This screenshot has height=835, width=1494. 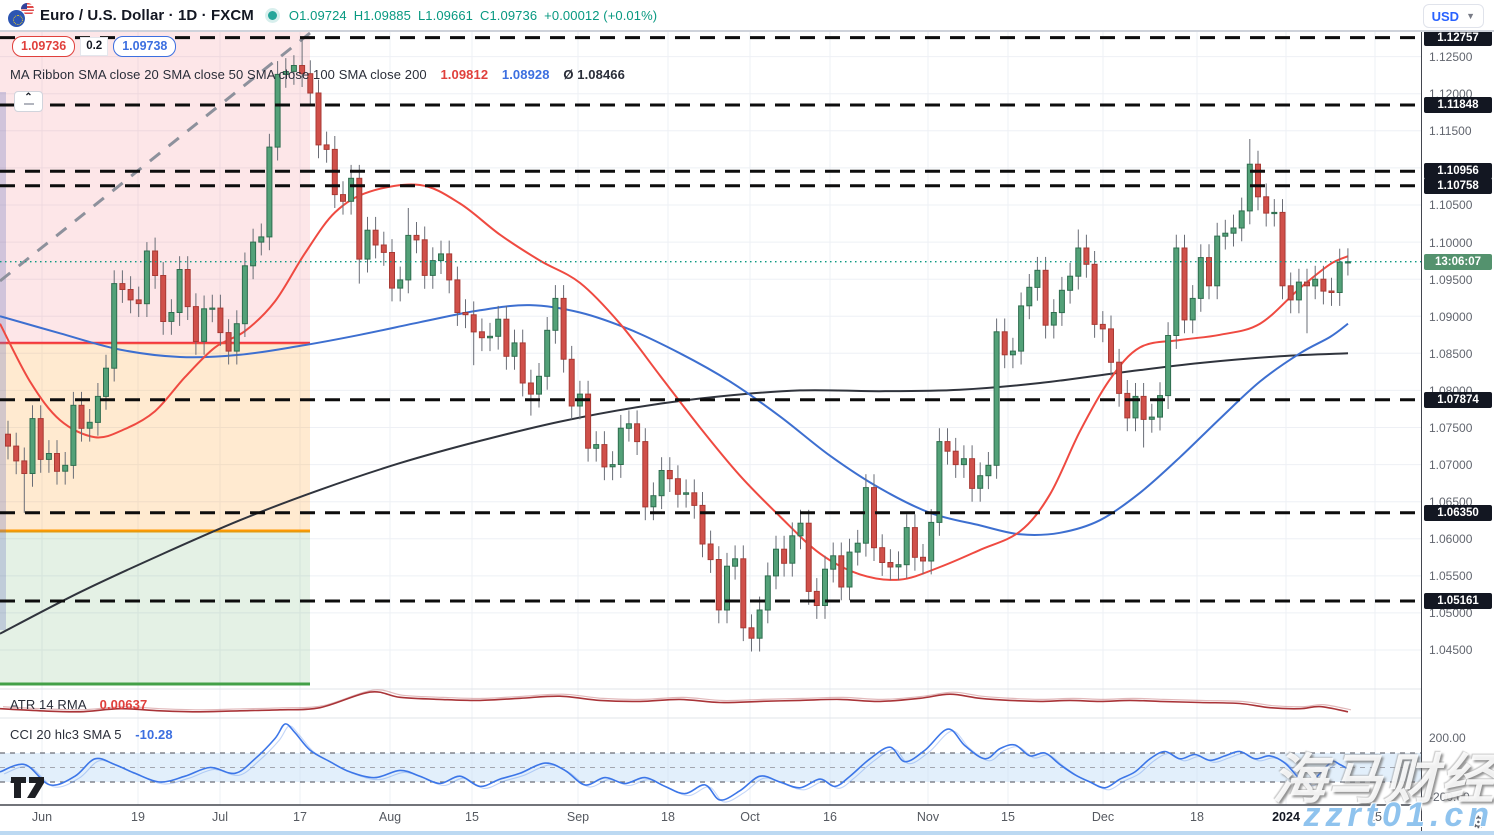 I want to click on cci-legend: CCI 20 hlc3 SMA 5 -10.28, so click(x=91, y=734).